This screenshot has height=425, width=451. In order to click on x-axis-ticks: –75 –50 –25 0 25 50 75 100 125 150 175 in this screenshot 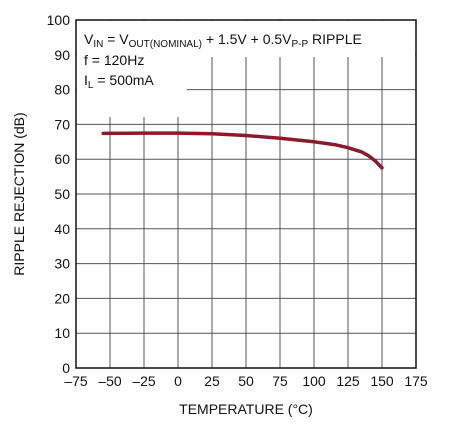, I will do `click(246, 381)`.